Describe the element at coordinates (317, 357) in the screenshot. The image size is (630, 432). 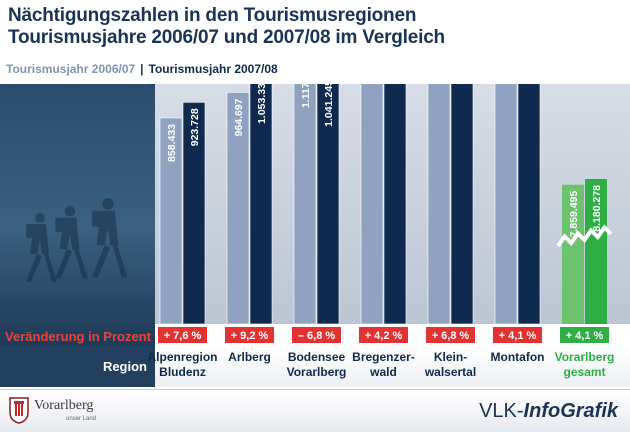
I see `region-label: Bodensee` at that location.